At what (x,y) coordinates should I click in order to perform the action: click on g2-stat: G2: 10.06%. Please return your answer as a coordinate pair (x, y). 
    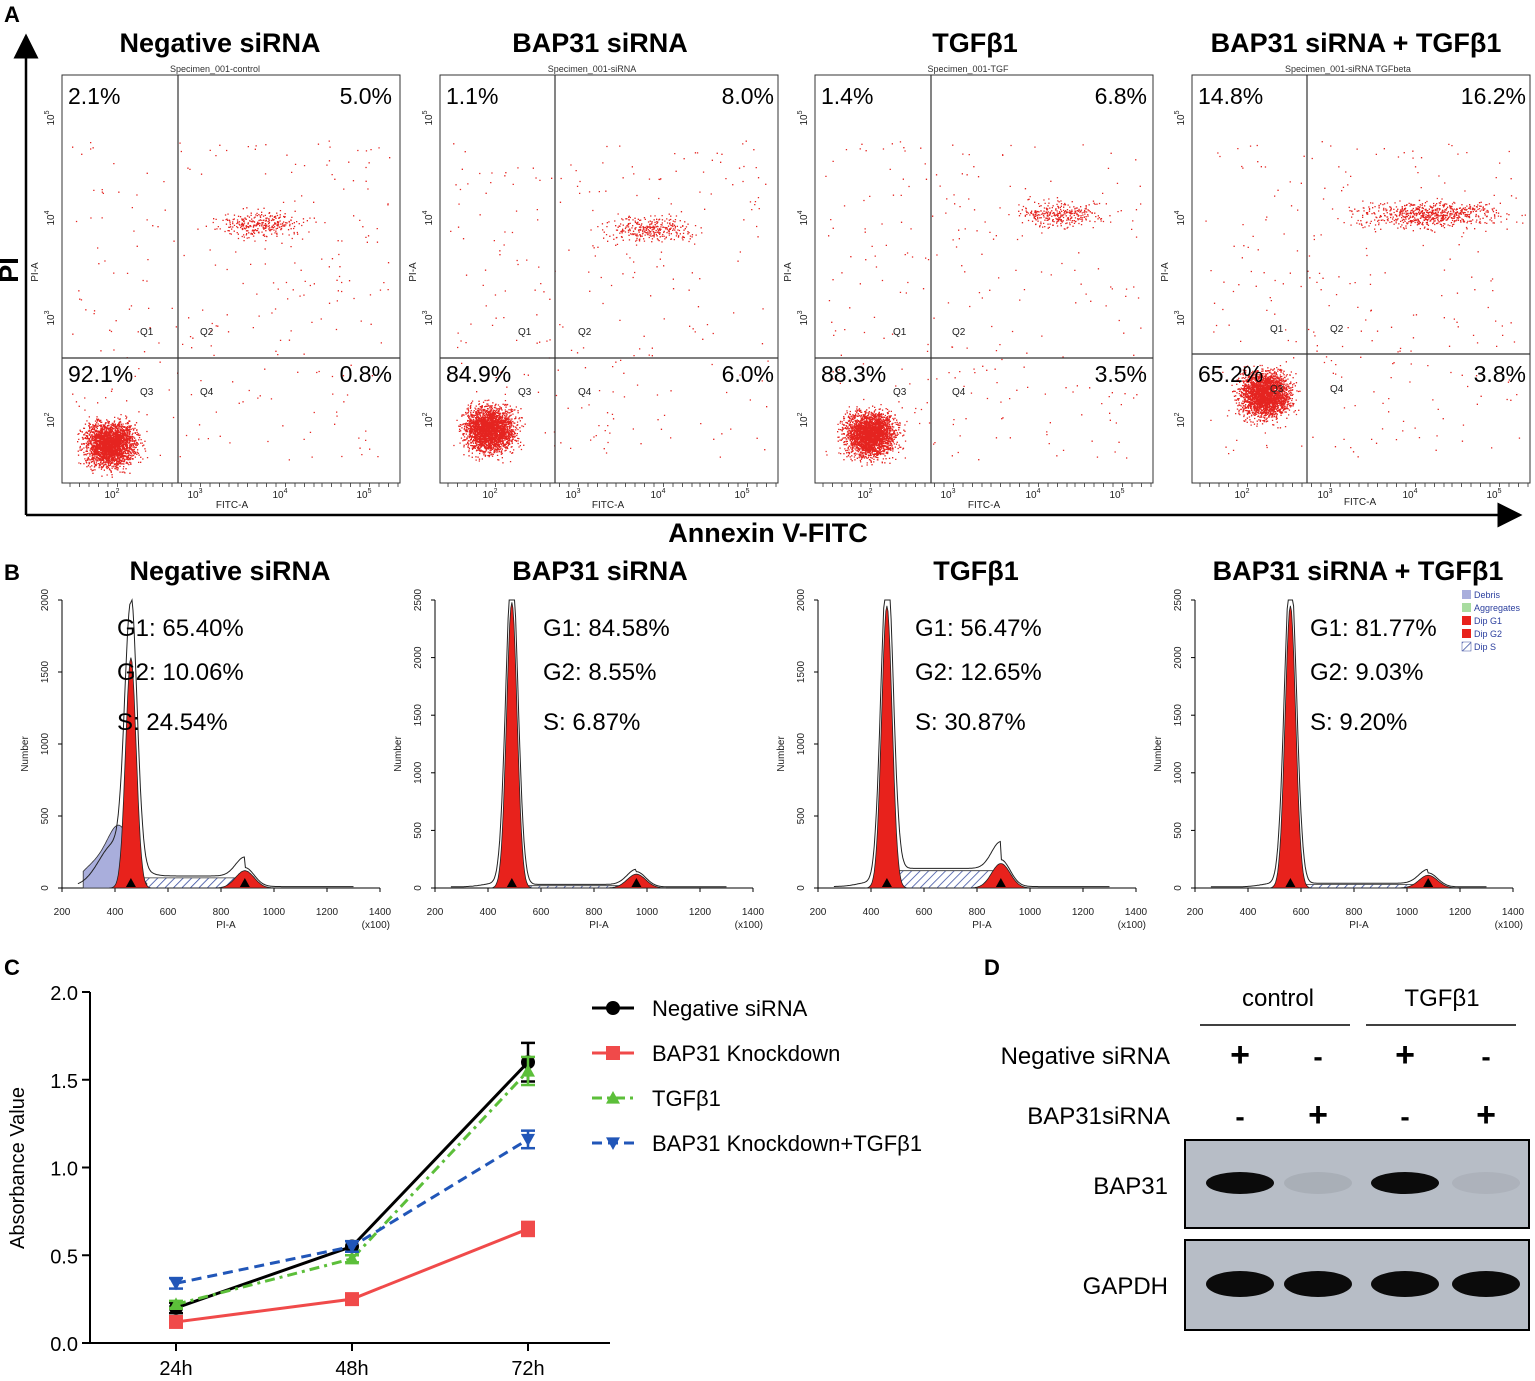
    Looking at the image, I should click on (180, 672).